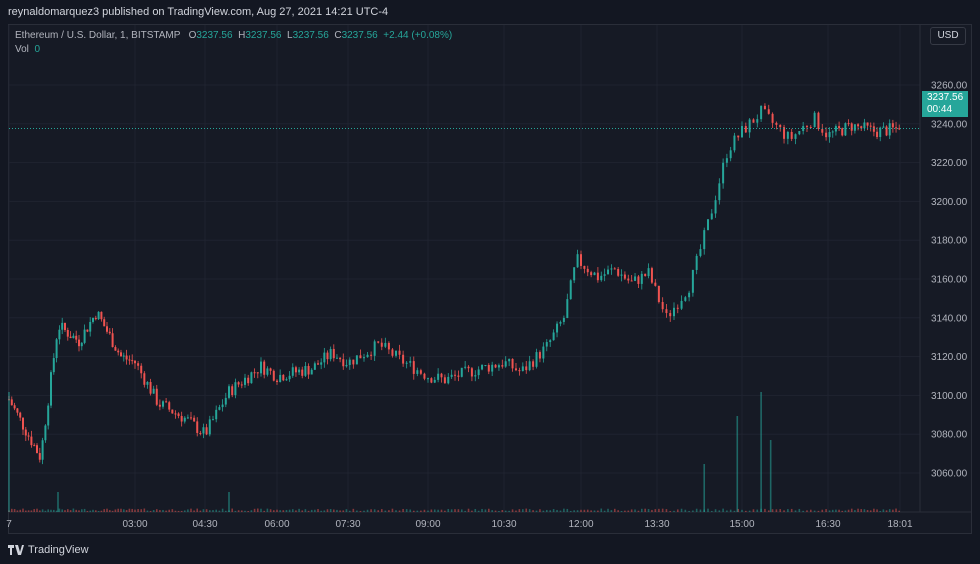 Image resolution: width=980 pixels, height=564 pixels. What do you see at coordinates (949, 280) in the screenshot?
I see `y-tick-label: 3160.00` at bounding box center [949, 280].